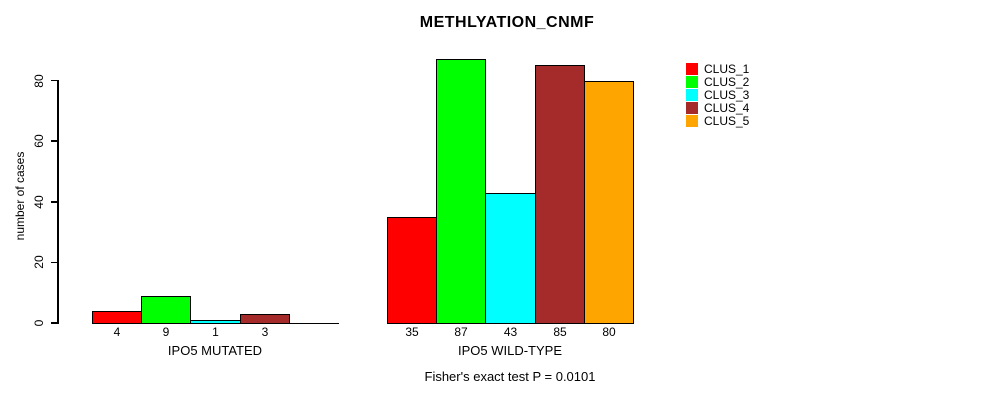 Image resolution: width=990 pixels, height=400 pixels. Describe the element at coordinates (39, 262) in the screenshot. I see `y-tick-label: 20` at that location.